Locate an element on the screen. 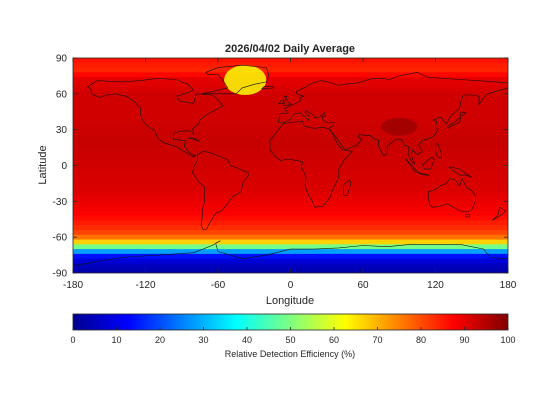 Image resolution: width=560 pixels, height=420 pixels. y-tick-label: -60 is located at coordinates (60, 238).